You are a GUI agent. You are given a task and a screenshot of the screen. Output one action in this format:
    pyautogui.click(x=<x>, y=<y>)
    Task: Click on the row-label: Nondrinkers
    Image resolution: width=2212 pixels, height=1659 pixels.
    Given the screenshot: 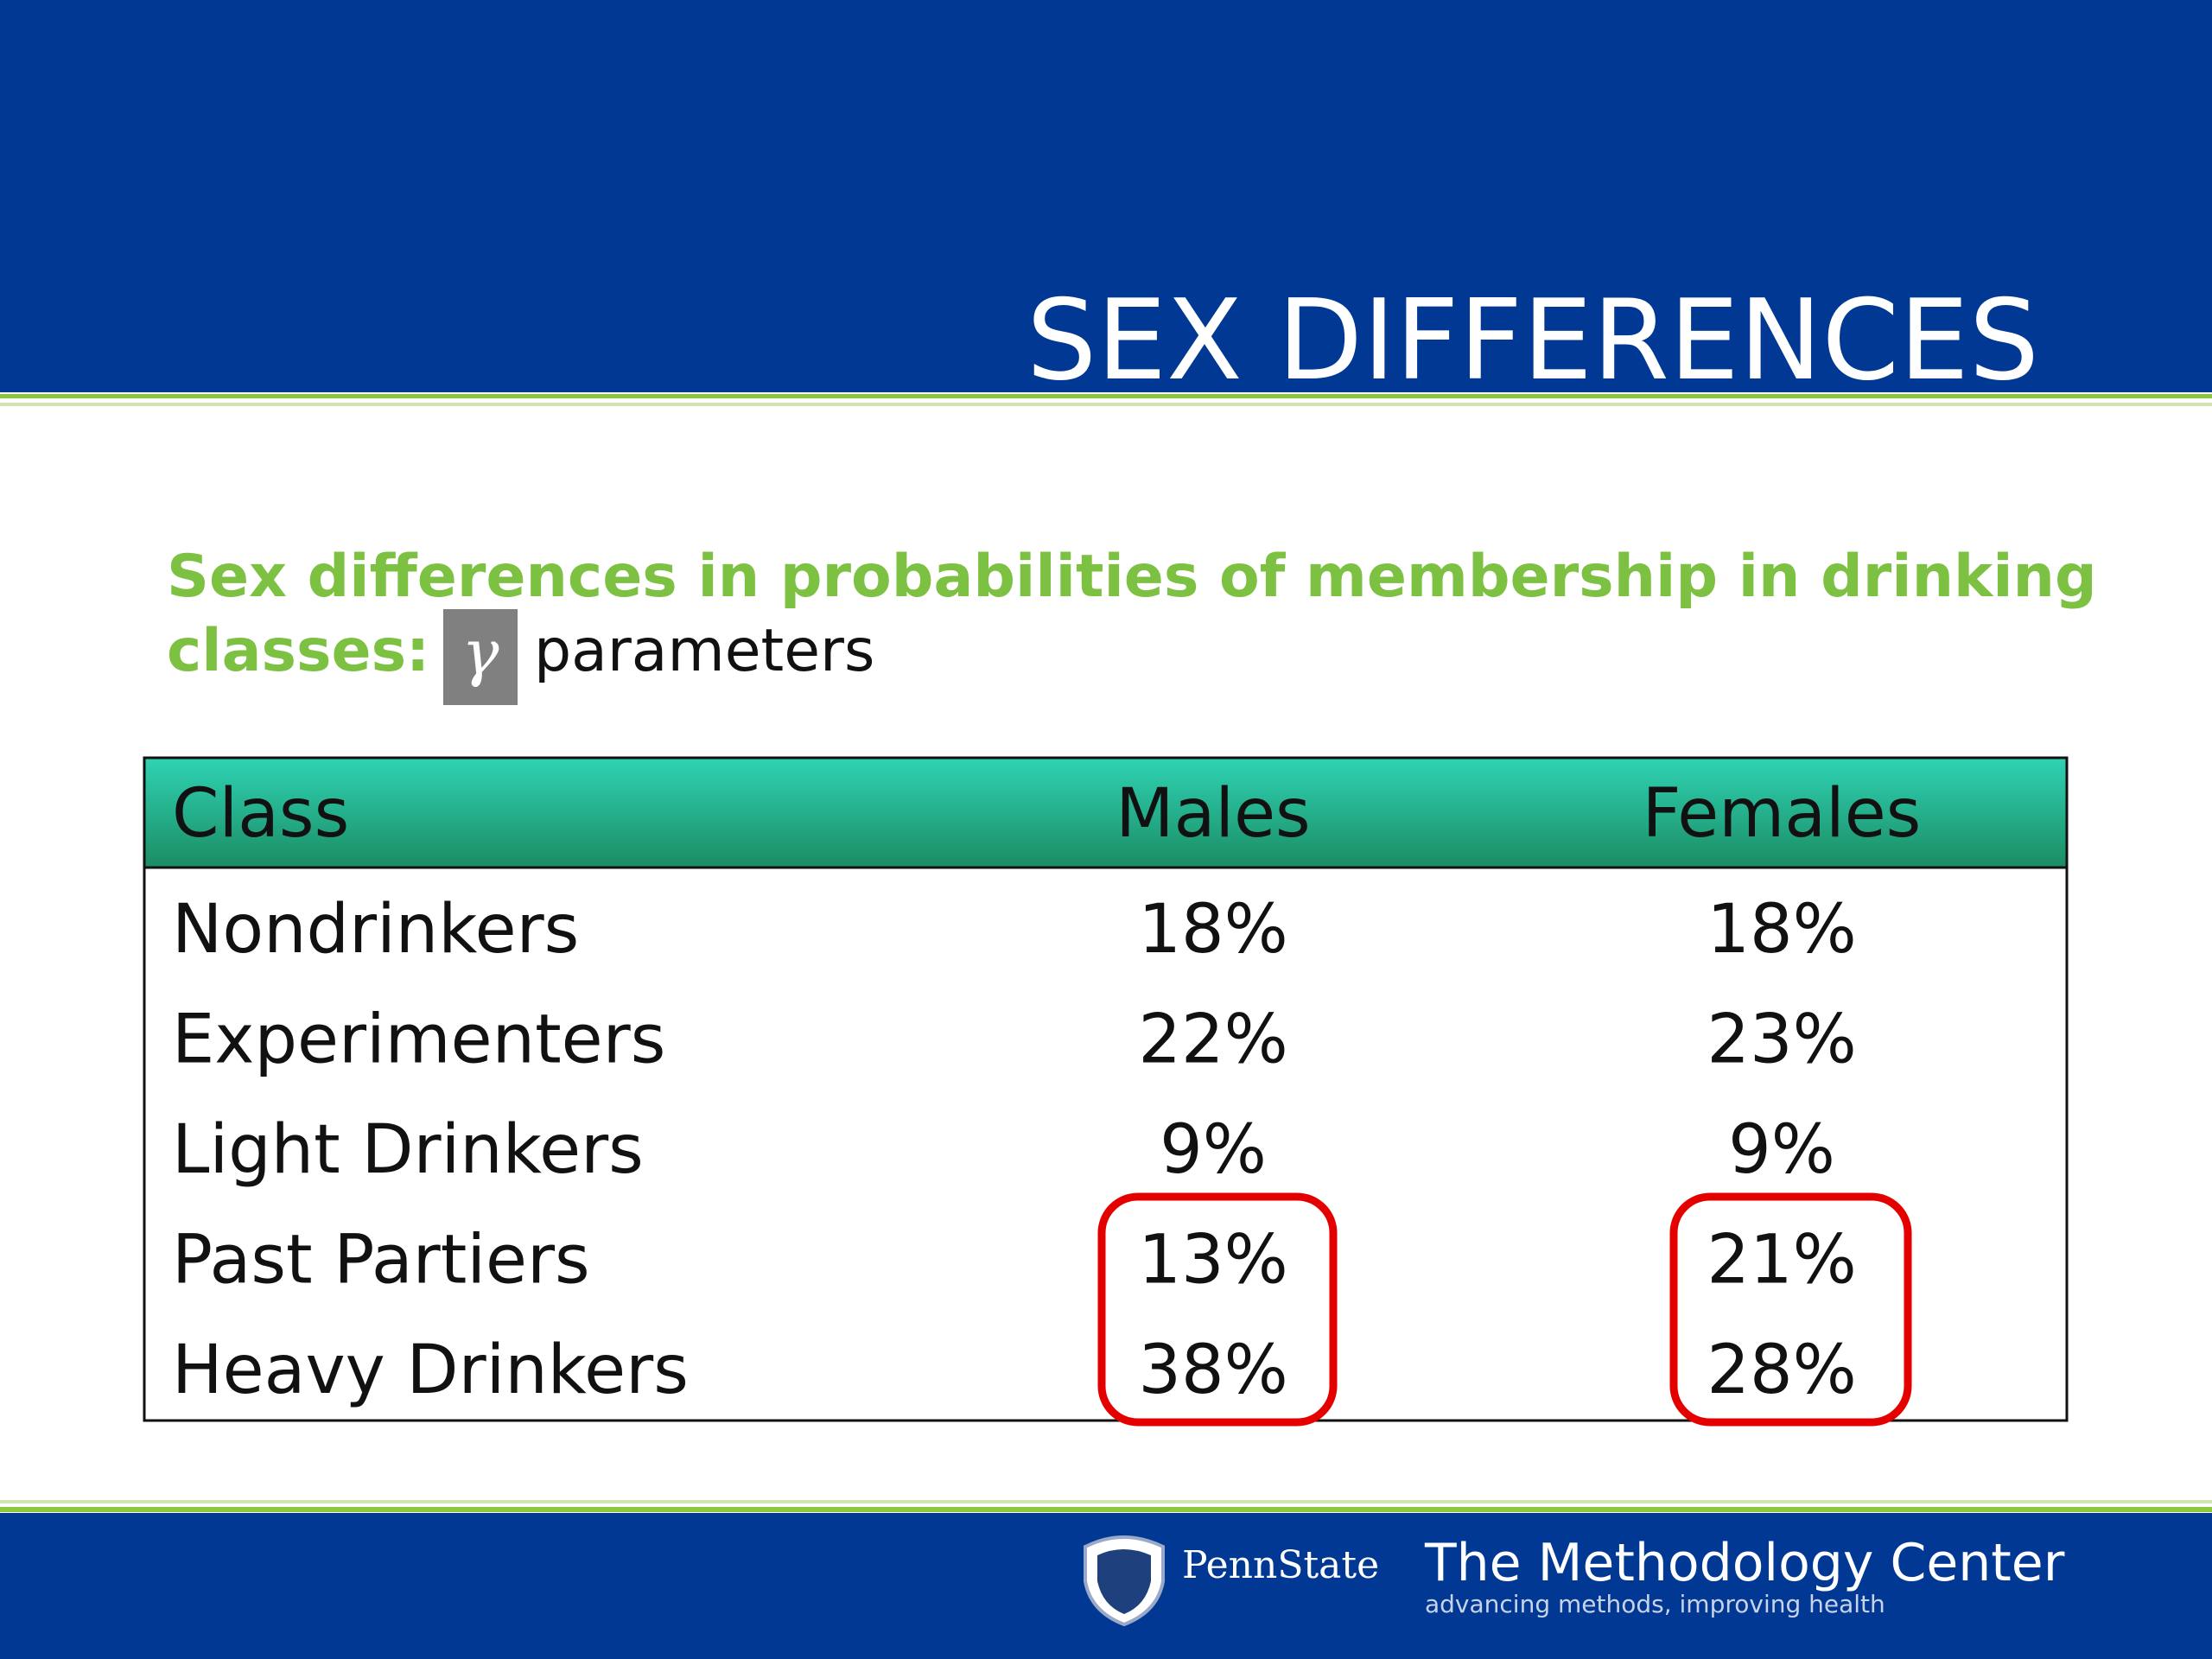 What is the action you would take?
    pyautogui.click(x=375, y=930)
    